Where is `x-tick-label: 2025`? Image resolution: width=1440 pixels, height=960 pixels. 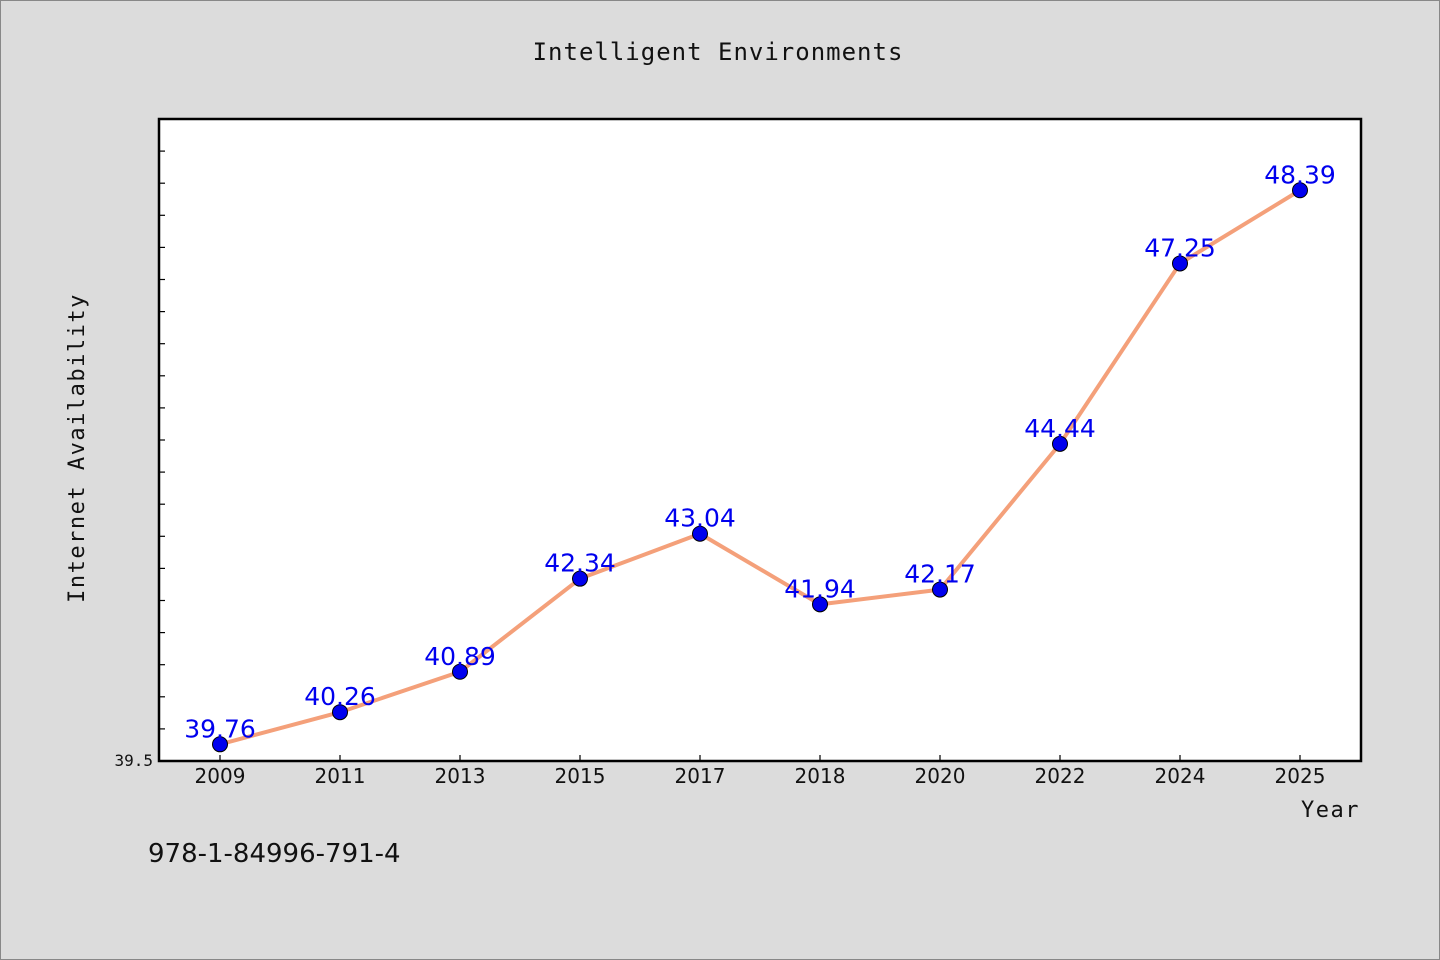 x-tick-label: 2025 is located at coordinates (1300, 776).